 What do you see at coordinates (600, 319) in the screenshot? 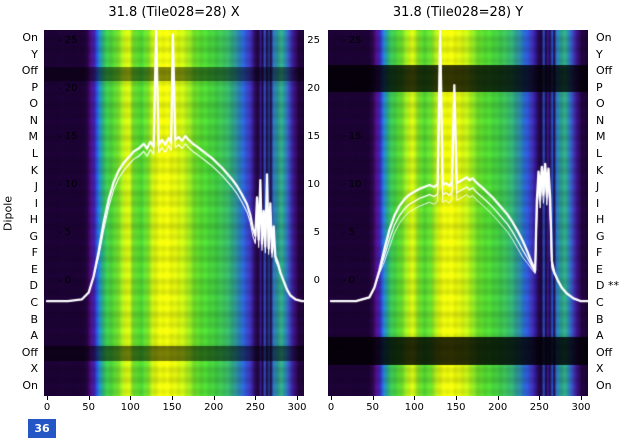
I see `dipole-label-right-17: B` at bounding box center [600, 319].